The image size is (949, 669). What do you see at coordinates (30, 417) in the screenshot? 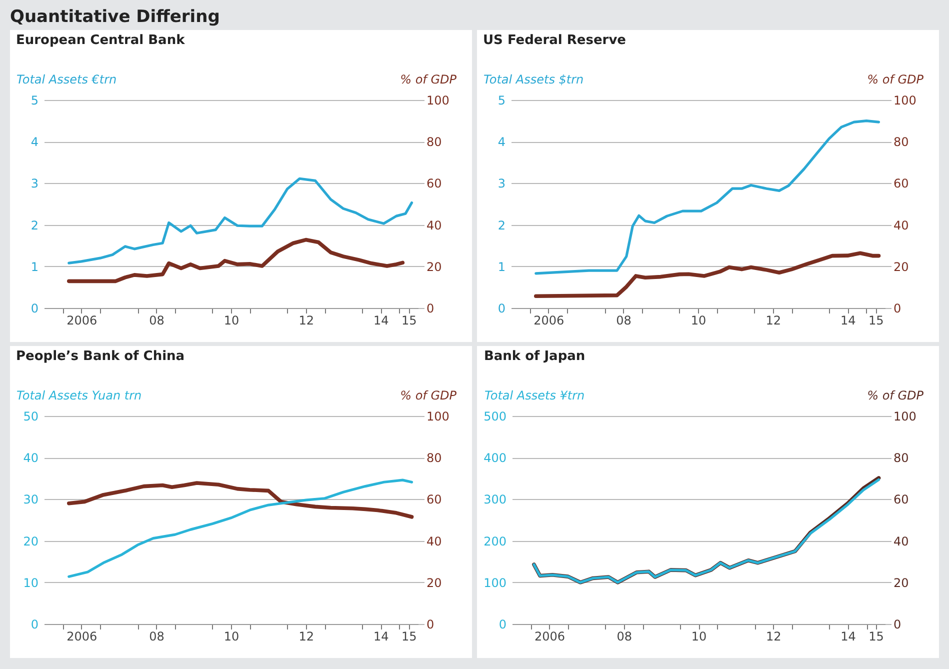
I see `y-tick-label: 50` at bounding box center [30, 417].